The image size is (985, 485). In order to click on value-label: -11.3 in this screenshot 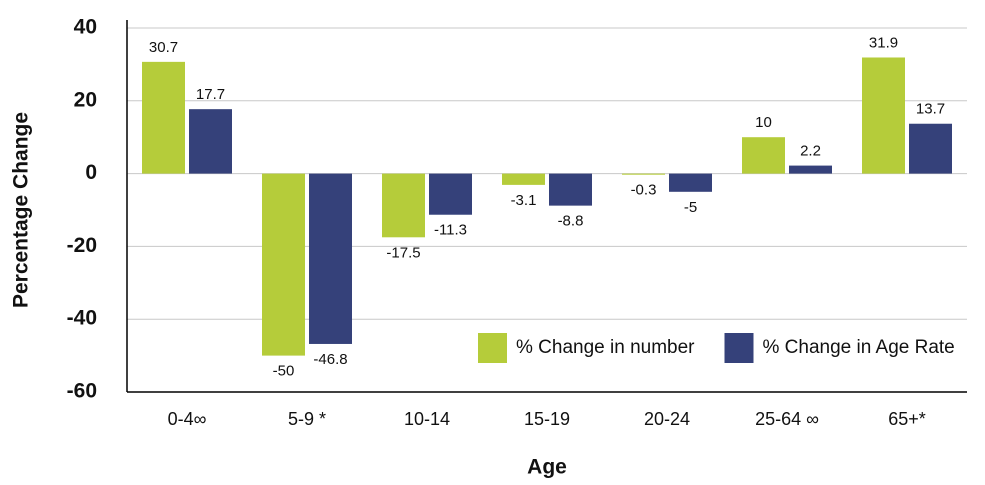, I will do `click(450, 230)`.